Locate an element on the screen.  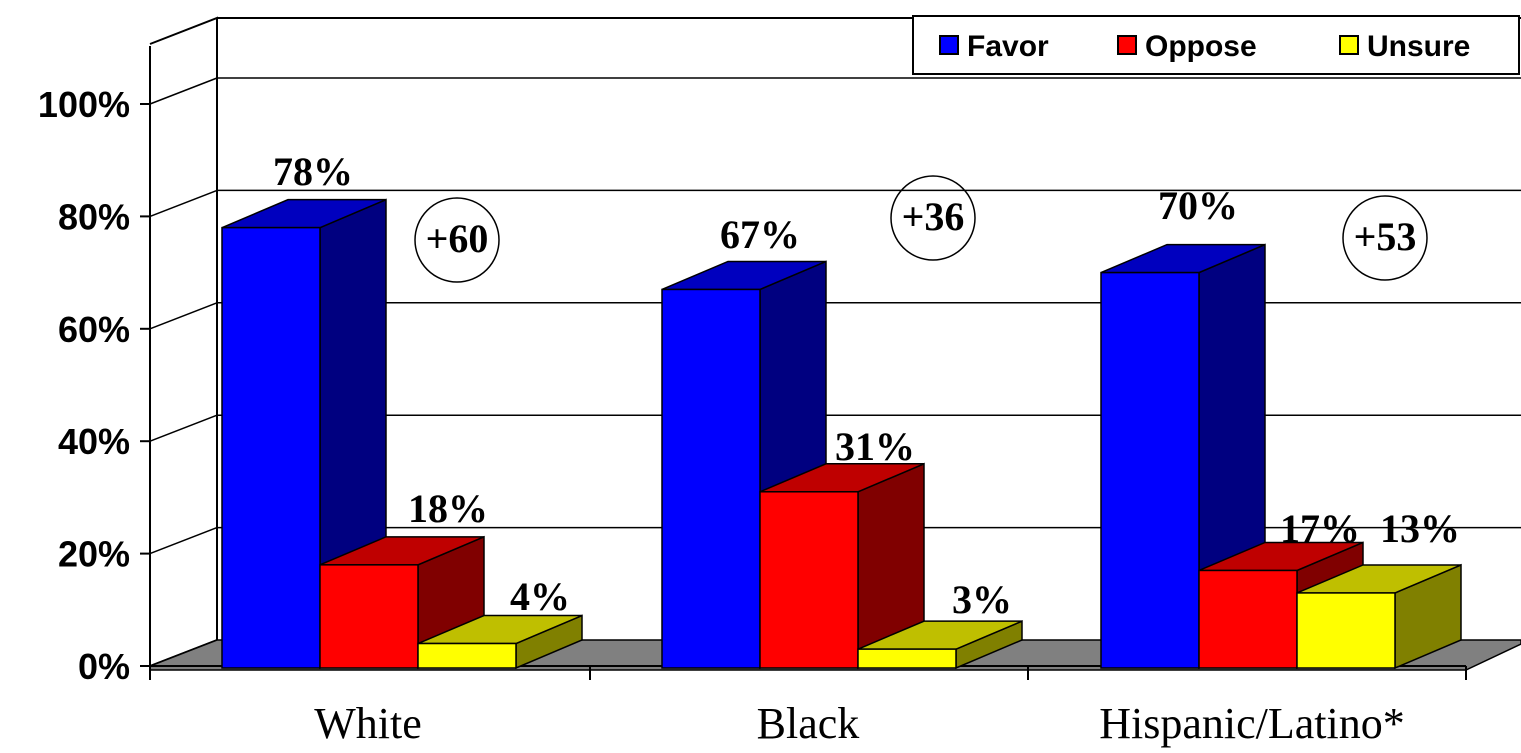
y-tick-label: 100% is located at coordinates (84, 104).